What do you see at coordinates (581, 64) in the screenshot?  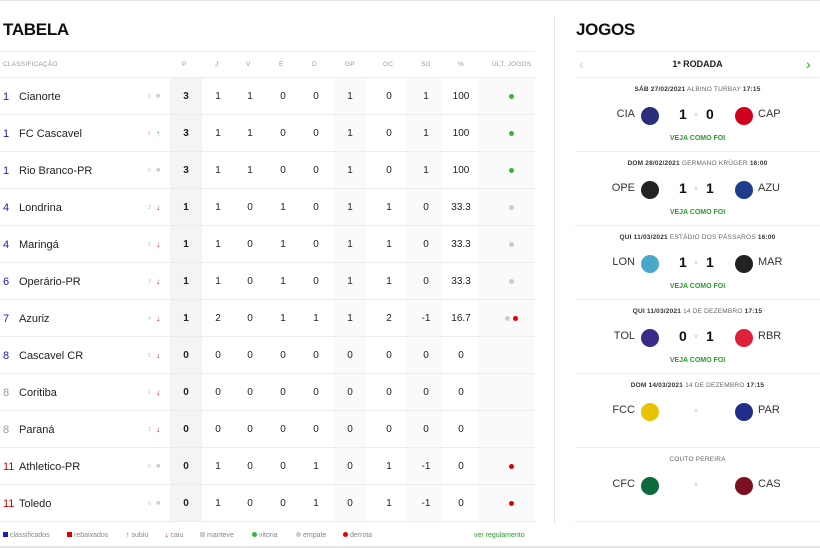 I see `chevron-left-icon: ‹` at bounding box center [581, 64].